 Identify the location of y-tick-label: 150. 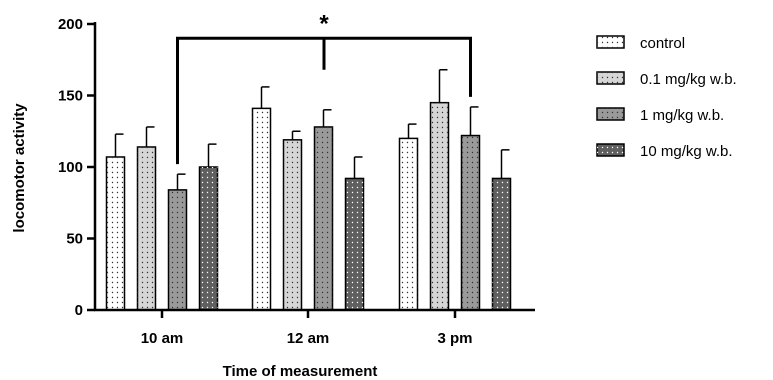
(70, 96).